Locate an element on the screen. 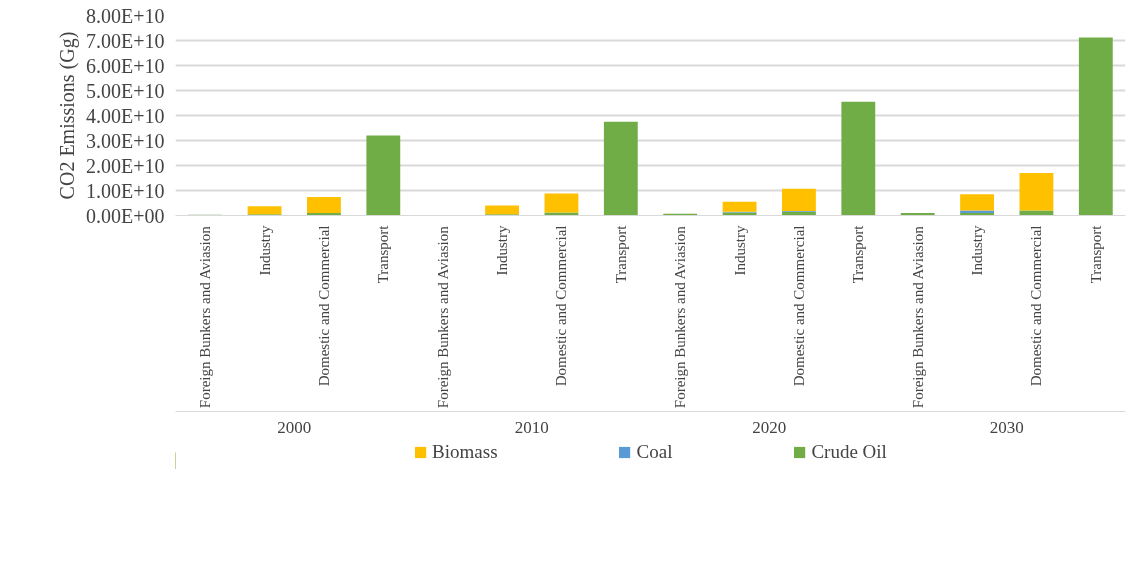 Image resolution: width=1136 pixels, height=587 pixels. legend-label: Coal is located at coordinates (654, 452).